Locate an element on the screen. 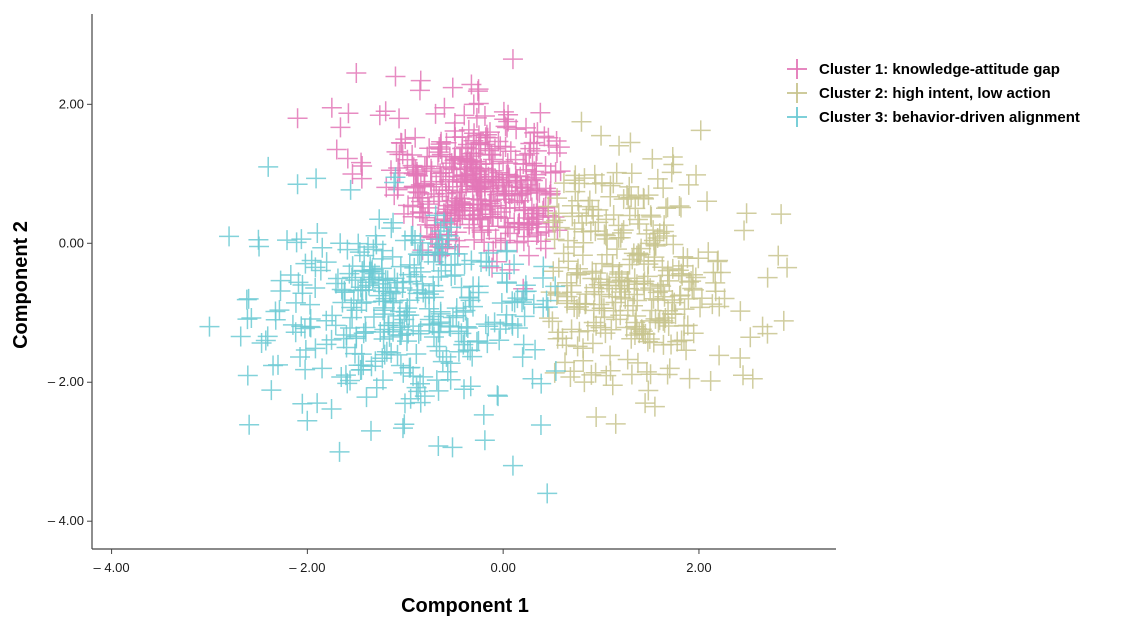  legend-item: Cluster 3: behavior-driven alignment is located at coordinates (933, 117).